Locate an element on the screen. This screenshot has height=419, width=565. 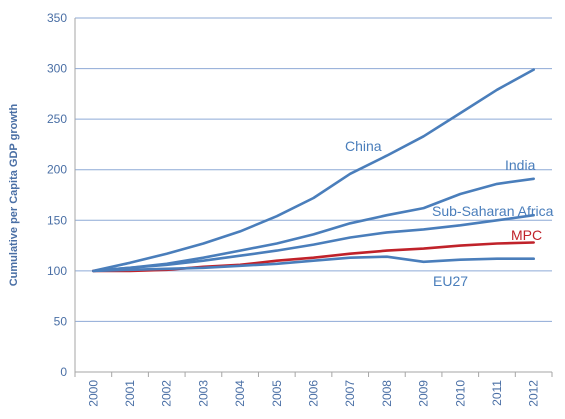
x-tick-label: 2007 is located at coordinates (350, 393).